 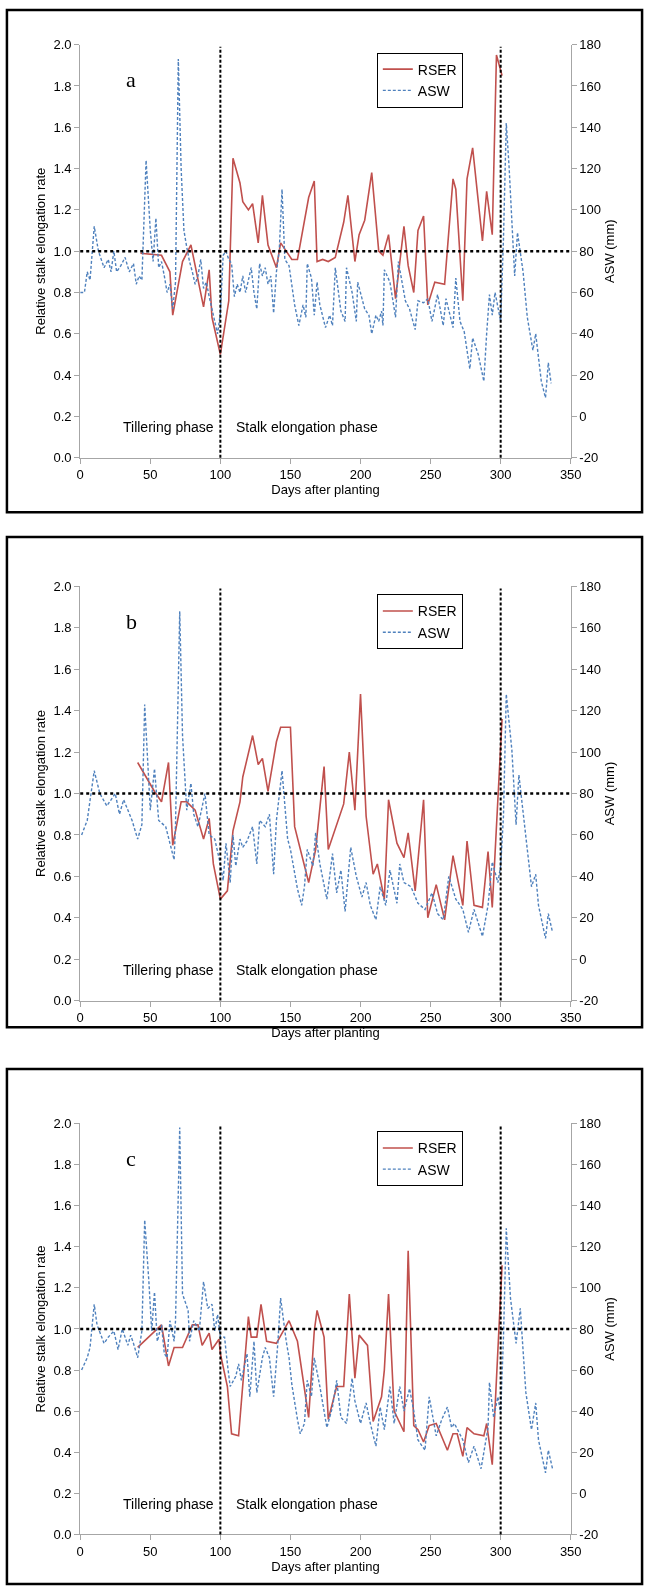 What do you see at coordinates (319, 807) in the screenshot?
I see `line-series` at bounding box center [319, 807].